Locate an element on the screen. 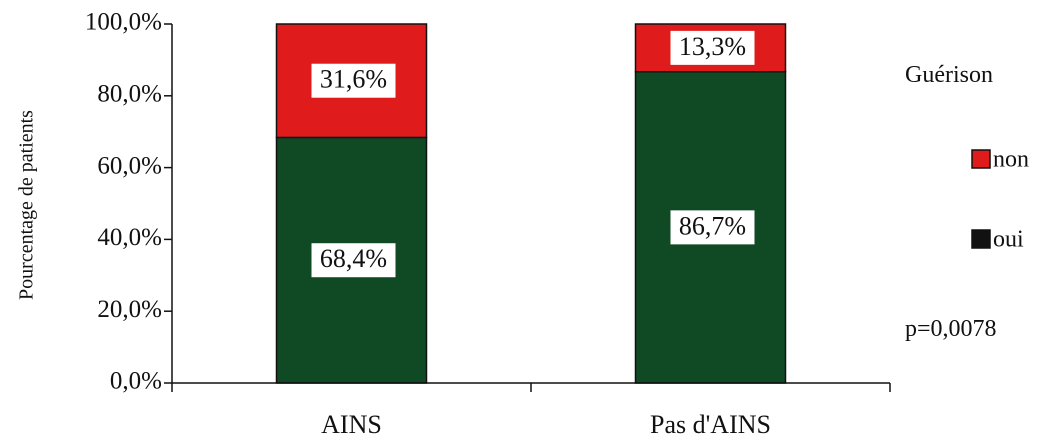 This screenshot has height=445, width=1054. y-tick-label-5: 100,0% is located at coordinates (123, 22).